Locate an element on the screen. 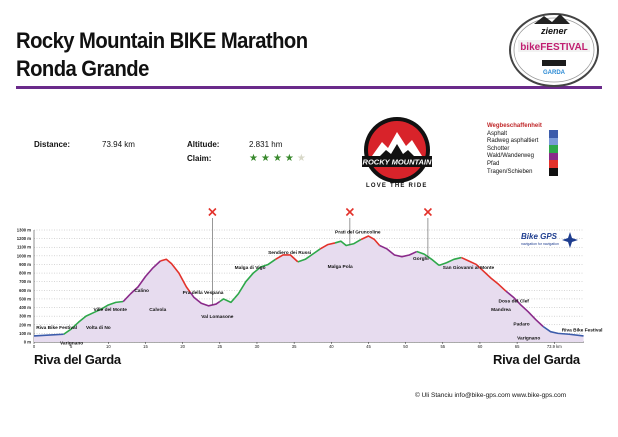  legend-item-label: Asphalt is located at coordinates (497, 133).